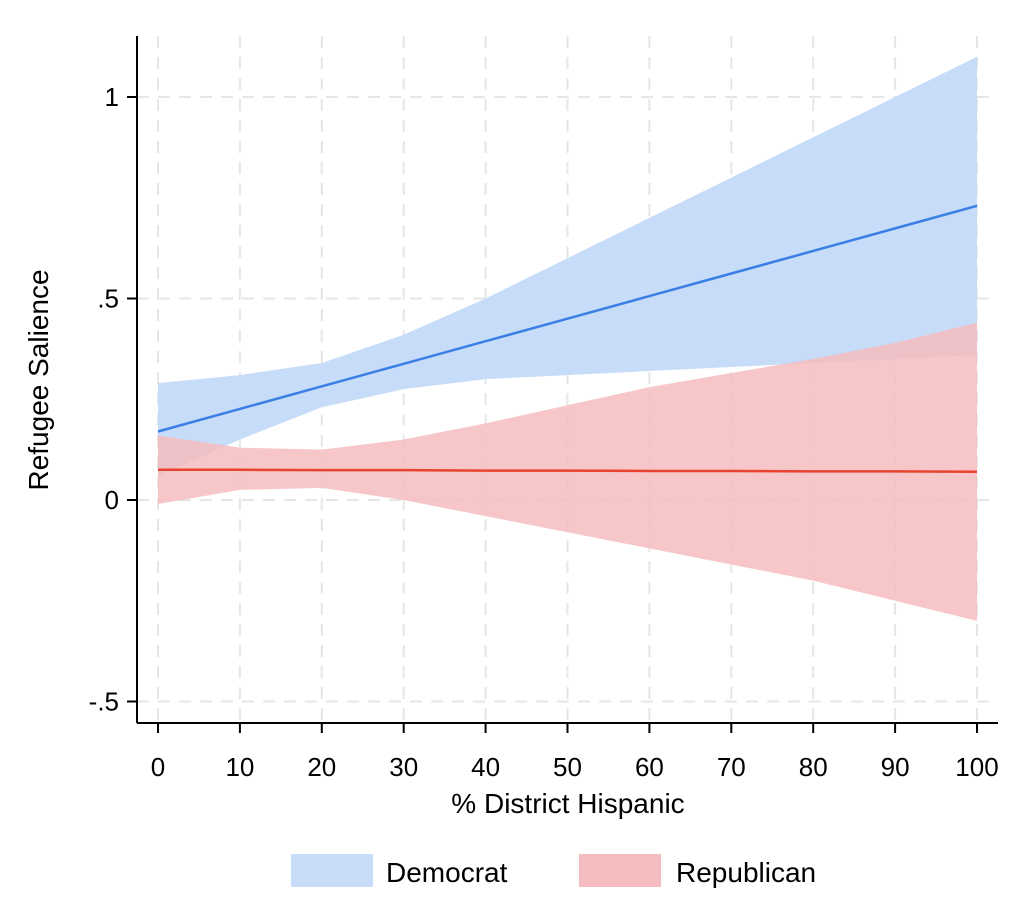 Image resolution: width=1024 pixels, height=912 pixels. What do you see at coordinates (649, 767) in the screenshot?
I see `x-tick-label-60: 60` at bounding box center [649, 767].